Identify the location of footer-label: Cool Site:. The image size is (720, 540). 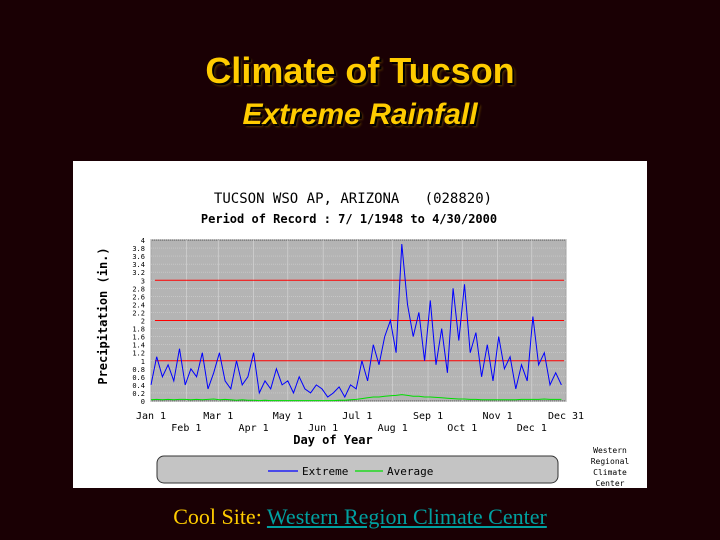
(217, 516).